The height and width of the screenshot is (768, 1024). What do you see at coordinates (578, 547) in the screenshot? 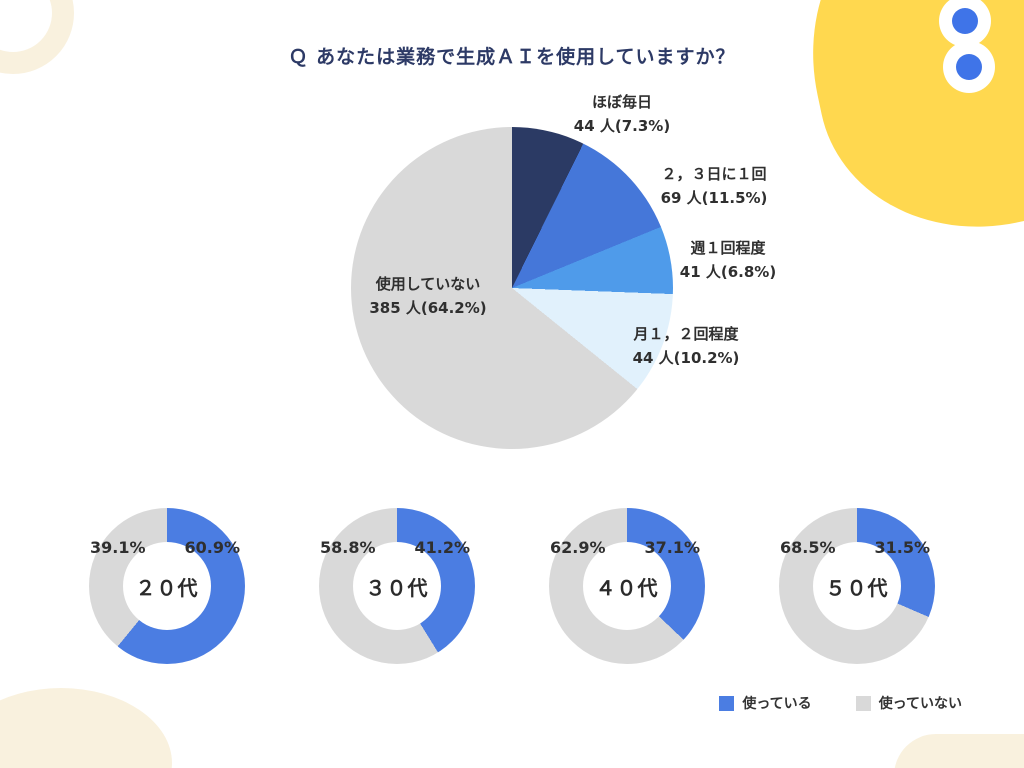
I see `not-using-percent: 62.9%` at bounding box center [578, 547].